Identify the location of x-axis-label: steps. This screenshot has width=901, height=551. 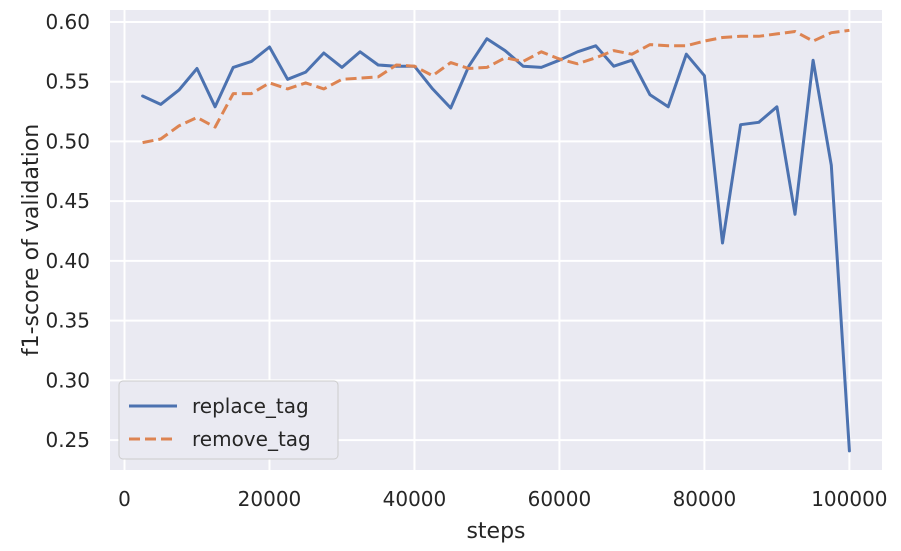
(495, 531).